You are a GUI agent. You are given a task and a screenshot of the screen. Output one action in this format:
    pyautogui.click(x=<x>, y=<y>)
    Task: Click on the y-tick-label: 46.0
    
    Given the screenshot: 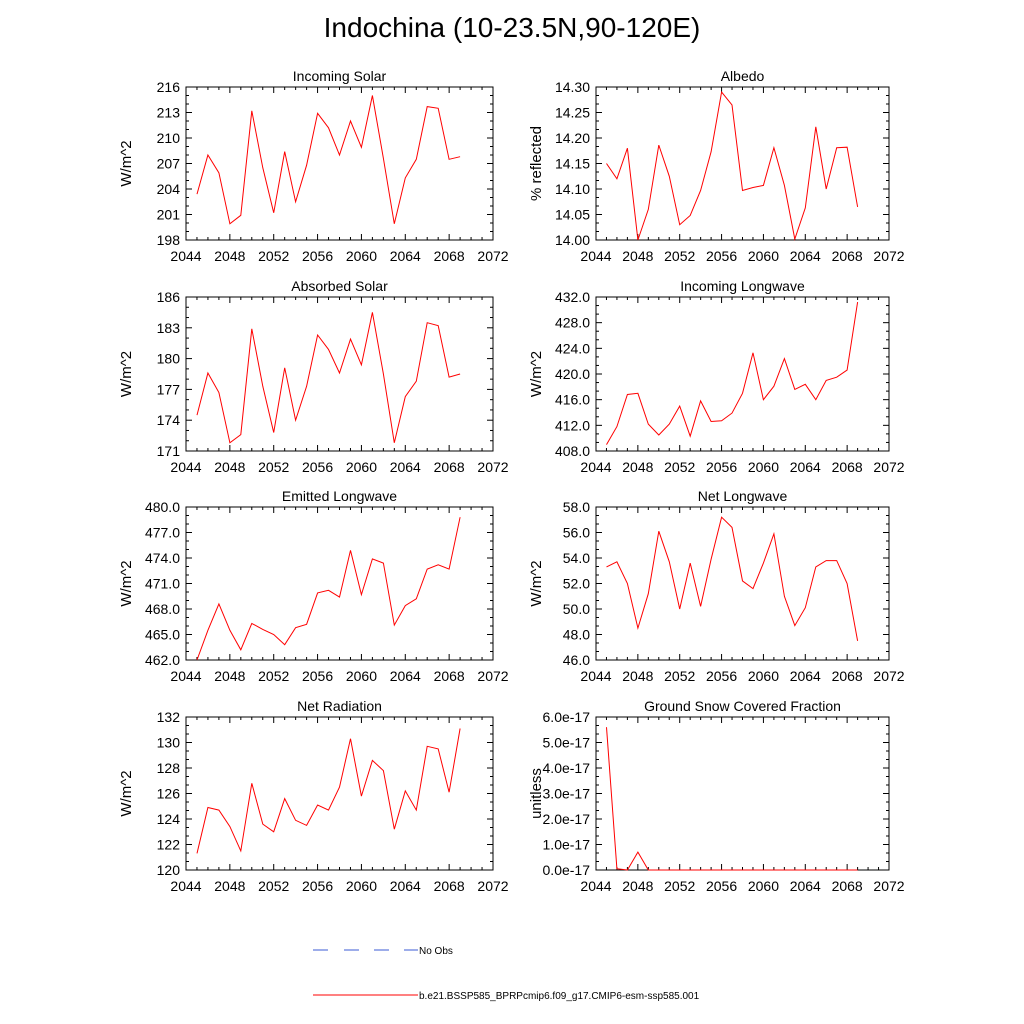 What is the action you would take?
    pyautogui.click(x=576, y=660)
    